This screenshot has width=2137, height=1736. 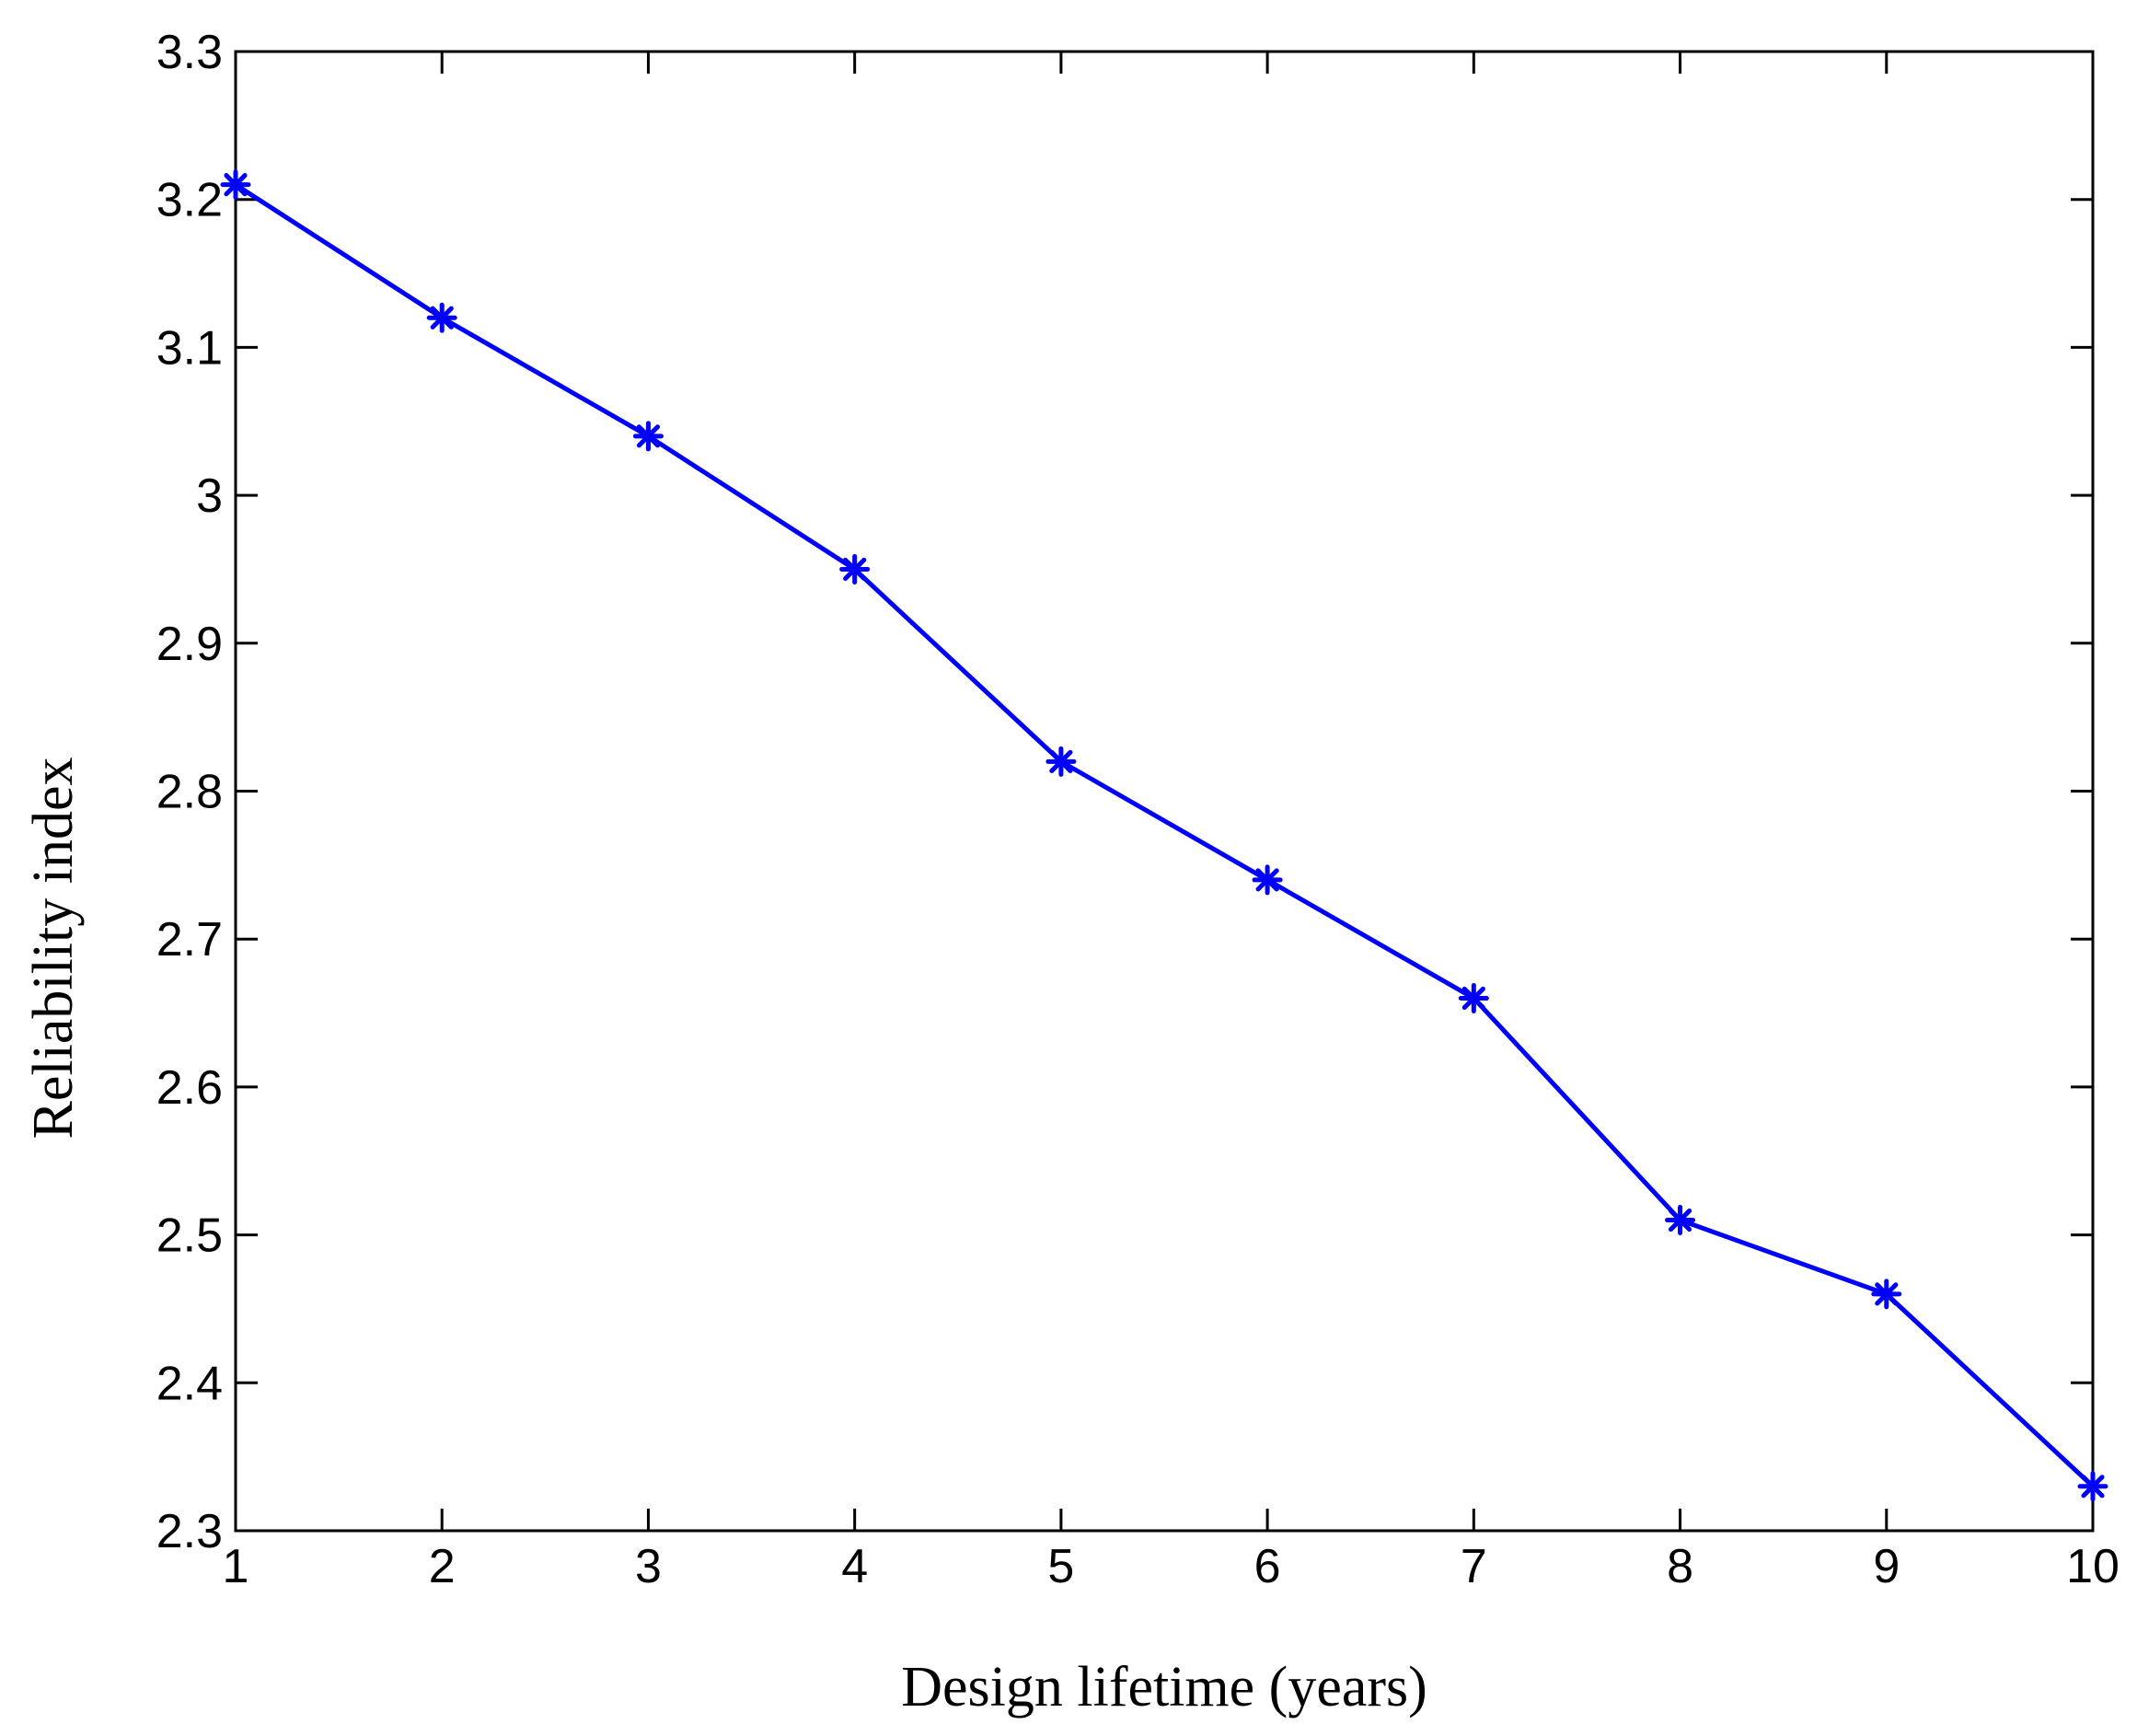 What do you see at coordinates (189, 644) in the screenshot?
I see `y-tick-label: 2.9` at bounding box center [189, 644].